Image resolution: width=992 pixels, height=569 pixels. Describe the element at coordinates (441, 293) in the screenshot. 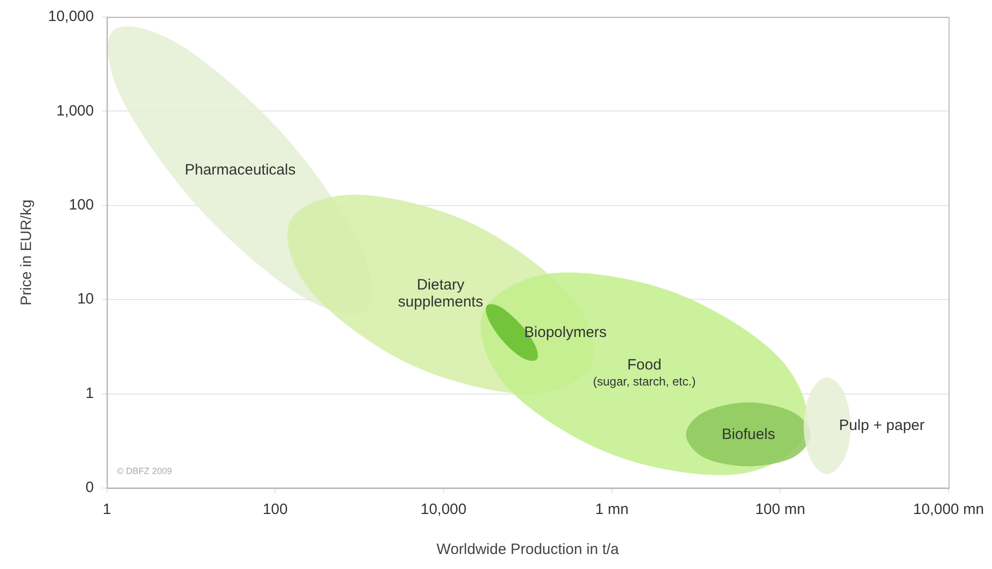

I see `series-label: Dietary supplements` at that location.